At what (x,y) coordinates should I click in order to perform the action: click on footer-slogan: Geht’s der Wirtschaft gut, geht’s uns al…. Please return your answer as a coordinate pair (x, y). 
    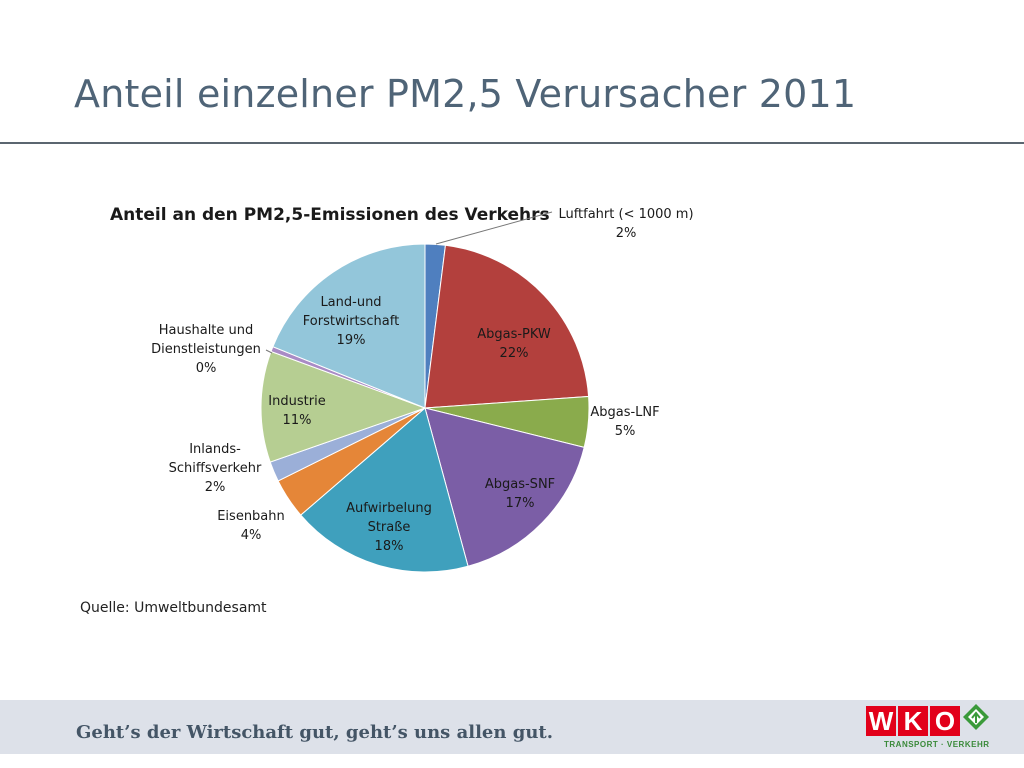
    Looking at the image, I should click on (314, 732).